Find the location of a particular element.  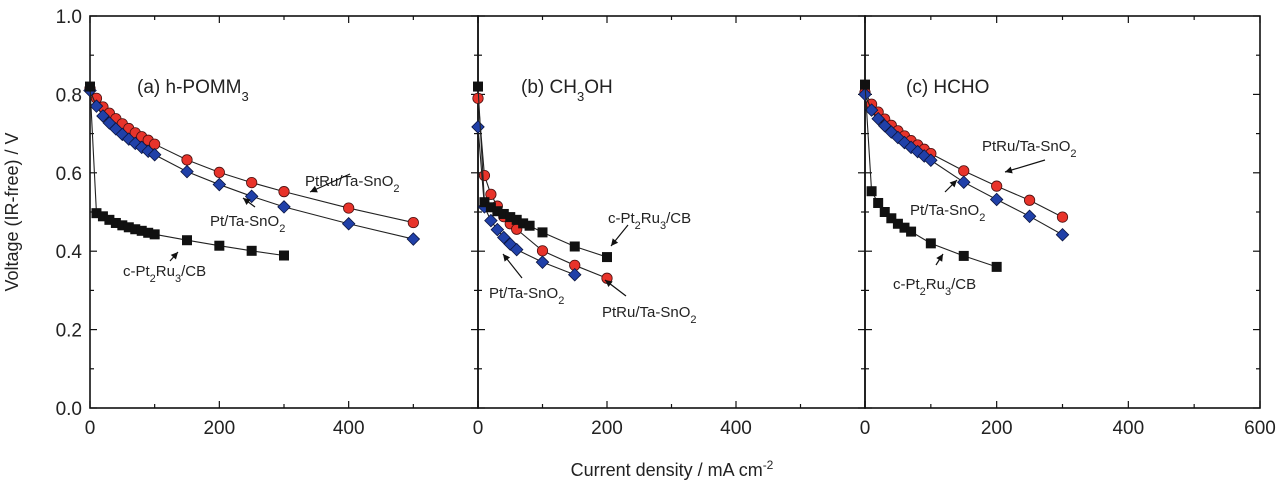

y-tick-label: 0.8 is located at coordinates (69, 95).